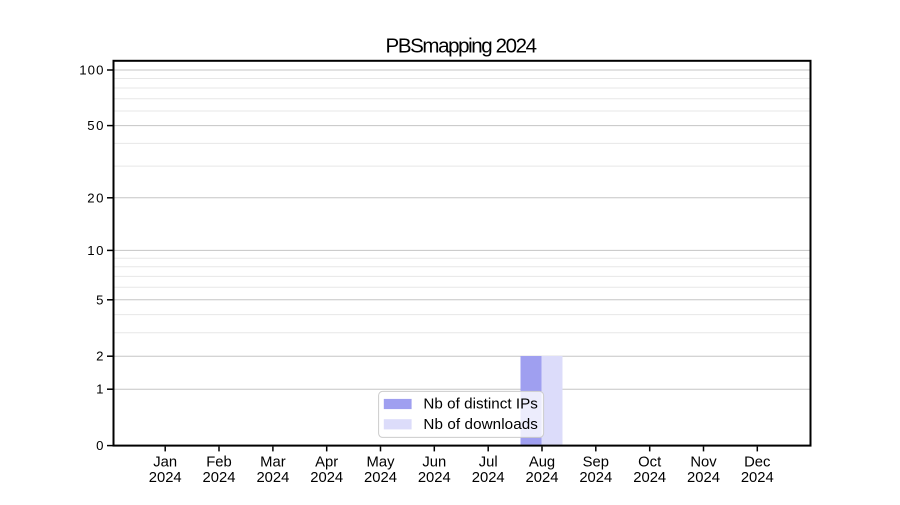  I want to click on svg-text: 10, so click(95, 250).